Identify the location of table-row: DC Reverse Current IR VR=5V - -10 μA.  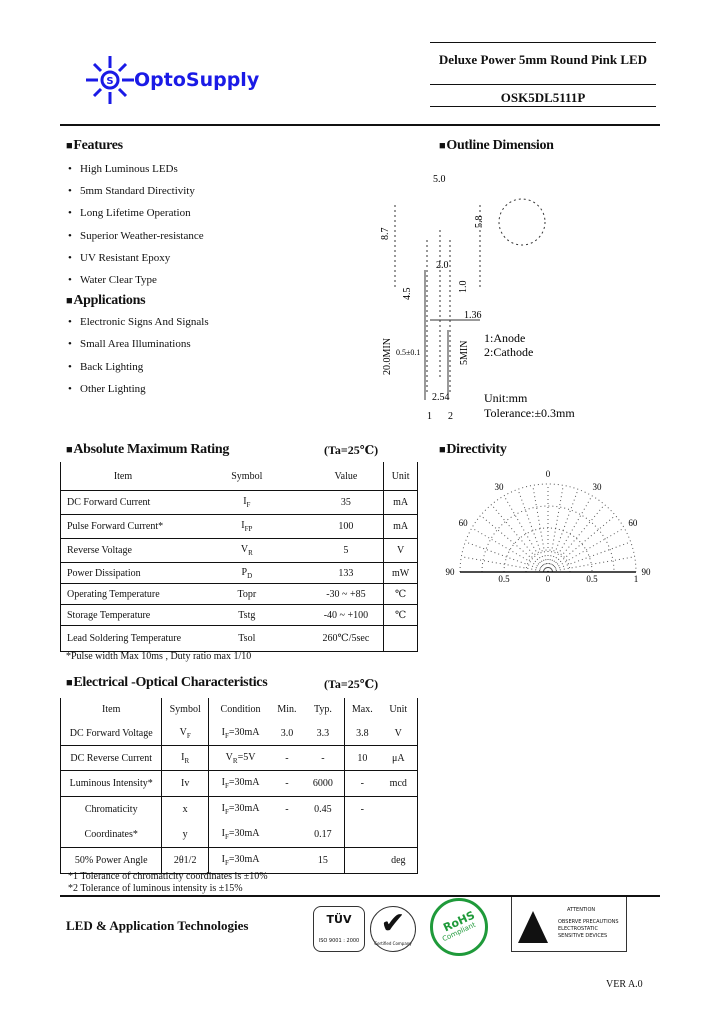
(238, 758).